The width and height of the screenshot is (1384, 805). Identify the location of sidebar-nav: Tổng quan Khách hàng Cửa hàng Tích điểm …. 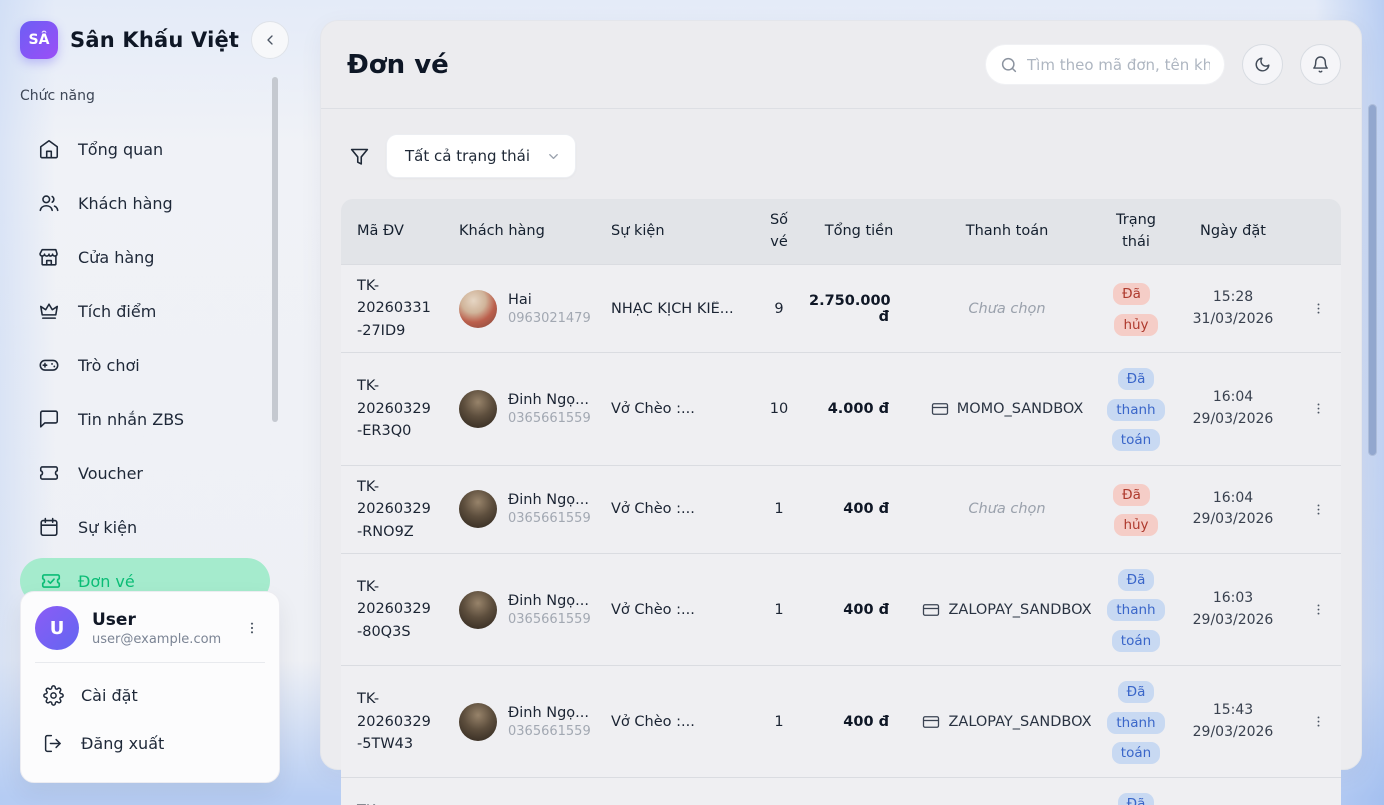
(151, 363).